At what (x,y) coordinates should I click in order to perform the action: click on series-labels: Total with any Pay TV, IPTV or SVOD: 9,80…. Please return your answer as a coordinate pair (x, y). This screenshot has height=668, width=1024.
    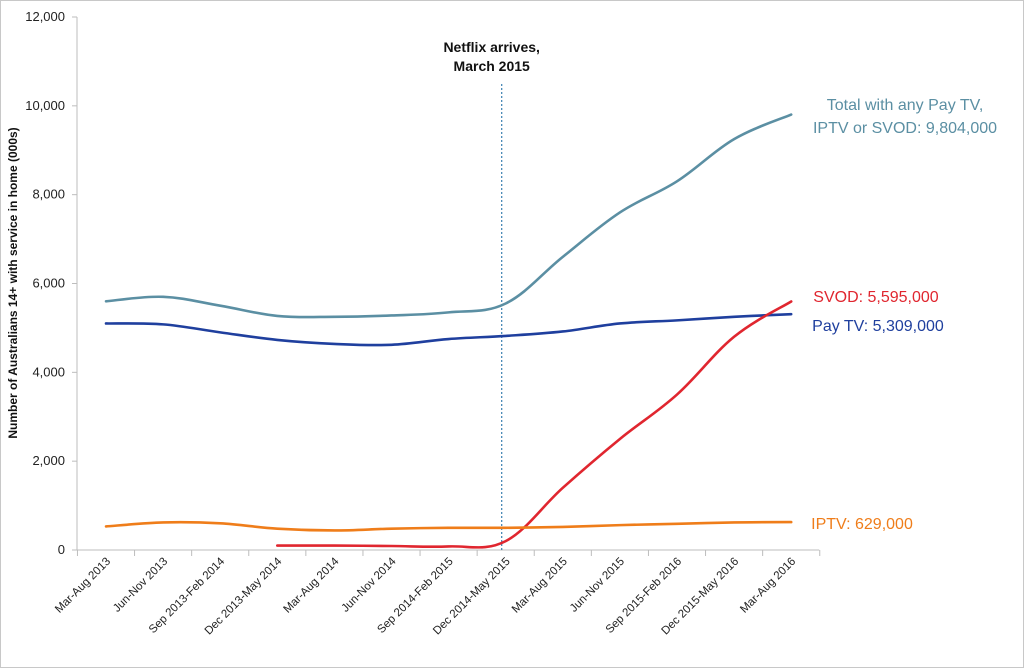
    Looking at the image, I should click on (904, 315).